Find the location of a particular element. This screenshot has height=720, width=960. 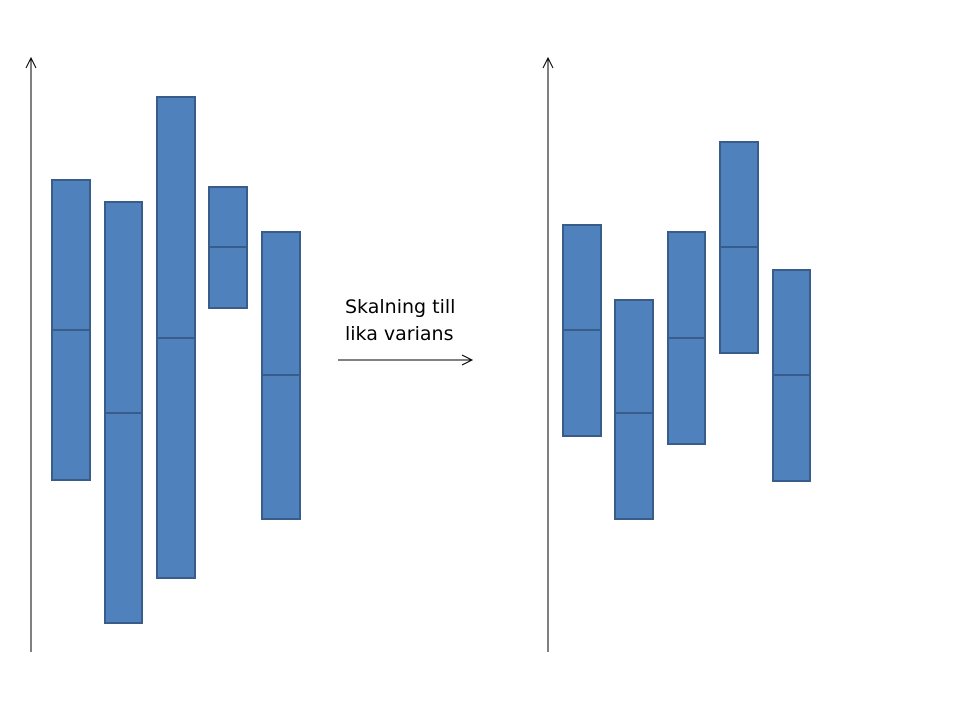

label-line: lika varians is located at coordinates (399, 334).